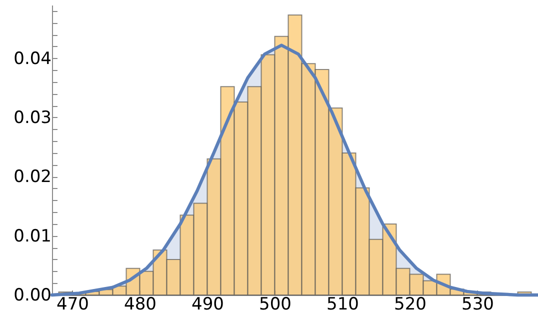 The image size is (538, 326). I want to click on x-tick-label: 510, so click(342, 304).